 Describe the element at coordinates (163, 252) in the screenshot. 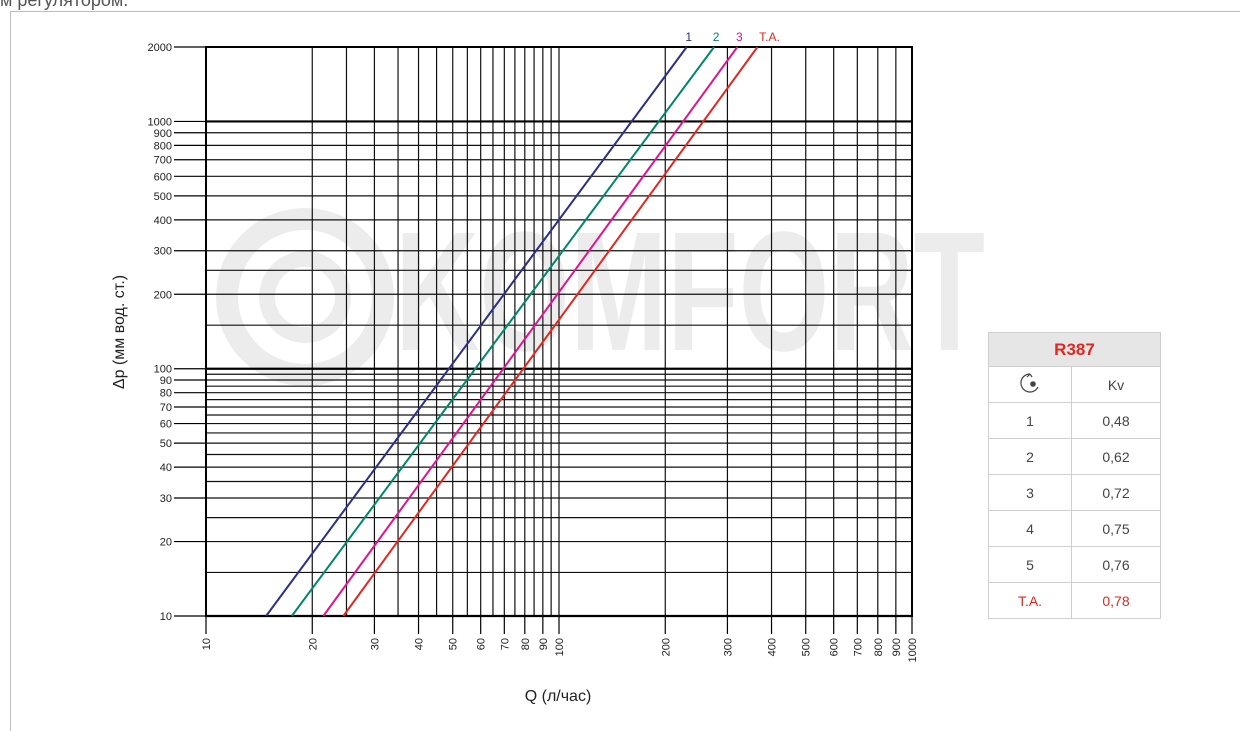

I see `y-tick-label: 300` at that location.